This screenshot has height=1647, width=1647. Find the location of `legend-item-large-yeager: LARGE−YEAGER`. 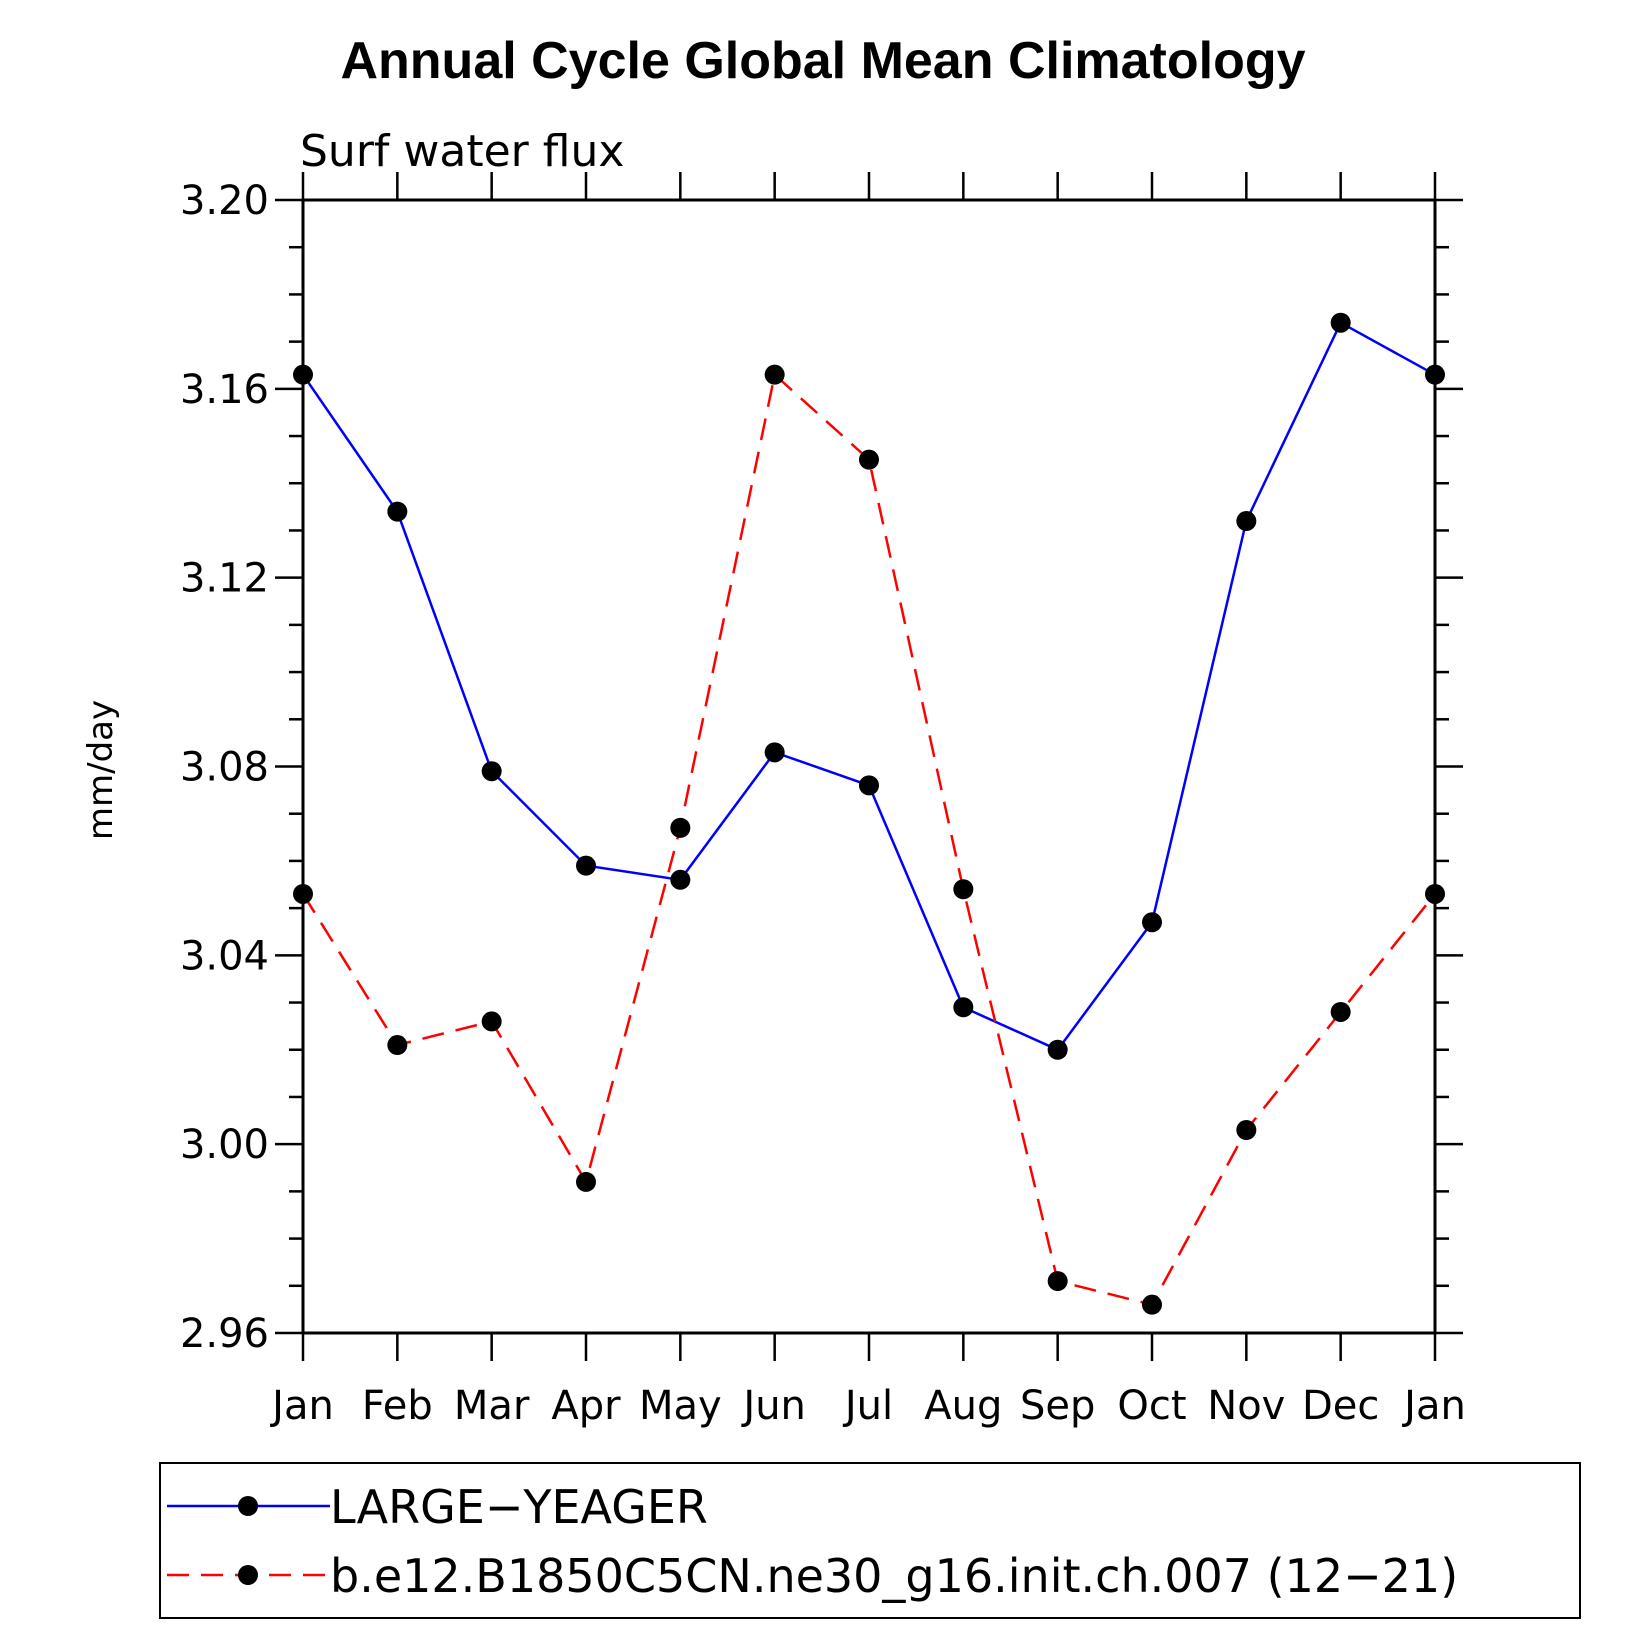

legend-item-large-yeager: LARGE−YEAGER is located at coordinates (437, 1507).